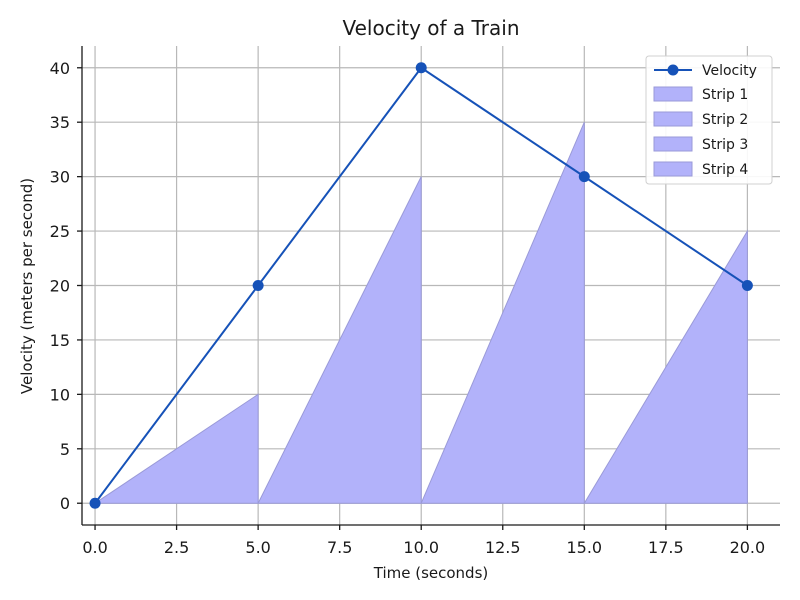  Describe the element at coordinates (27, 286) in the screenshot. I see `y-axis-label: Velocity (meters per second)` at that location.